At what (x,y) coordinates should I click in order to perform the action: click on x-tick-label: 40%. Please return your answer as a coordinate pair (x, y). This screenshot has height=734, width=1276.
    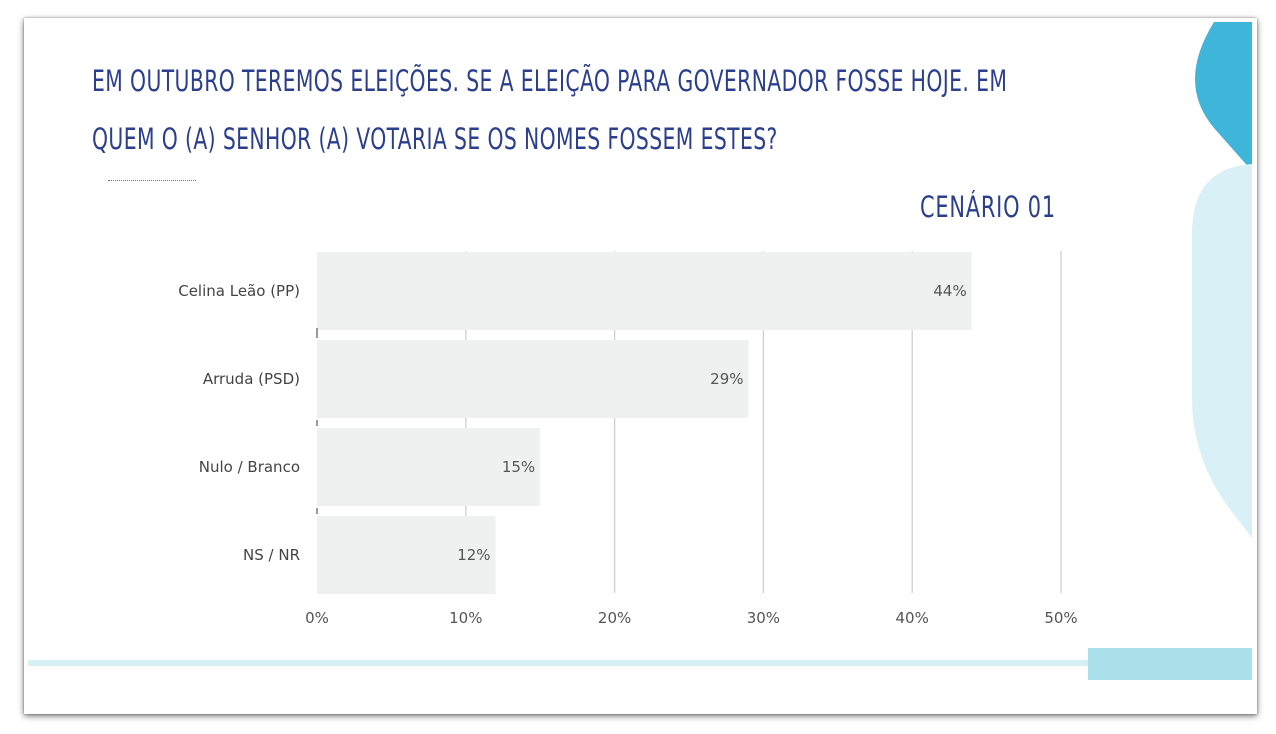
    Looking at the image, I should click on (912, 618).